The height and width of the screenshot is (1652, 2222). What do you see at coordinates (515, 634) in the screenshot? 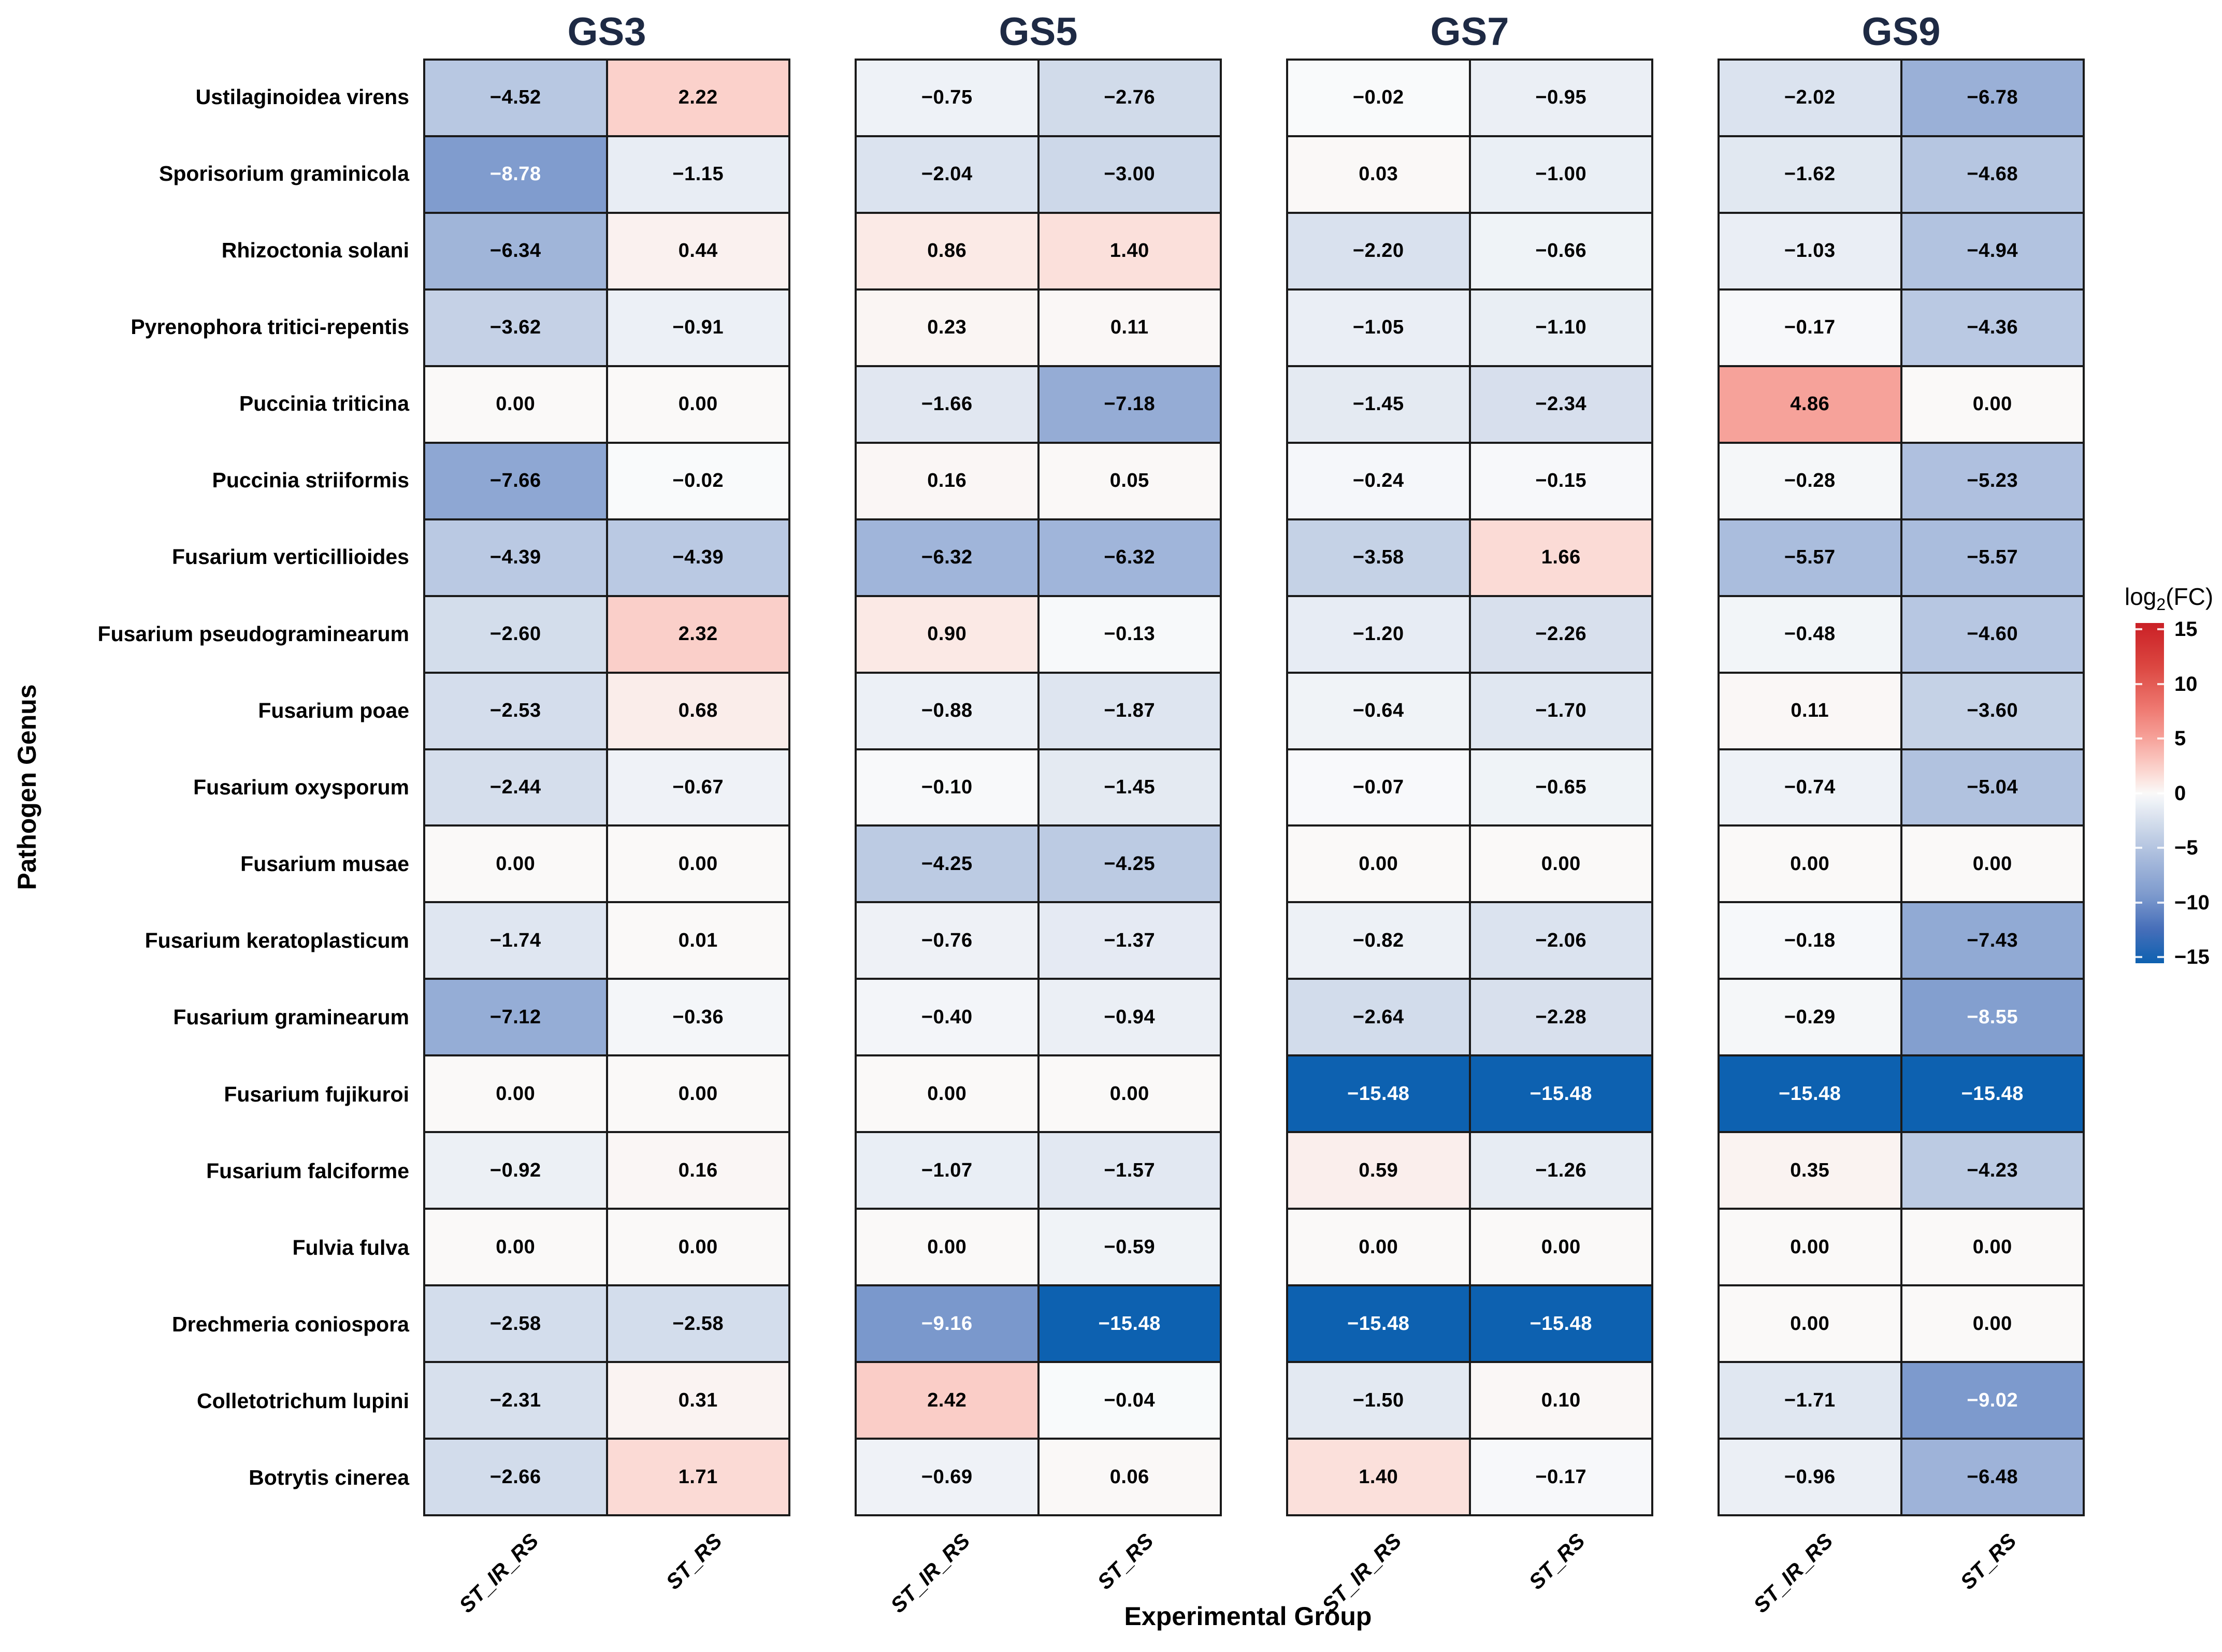
I see `heatmap-cell: −2.60` at bounding box center [515, 634].